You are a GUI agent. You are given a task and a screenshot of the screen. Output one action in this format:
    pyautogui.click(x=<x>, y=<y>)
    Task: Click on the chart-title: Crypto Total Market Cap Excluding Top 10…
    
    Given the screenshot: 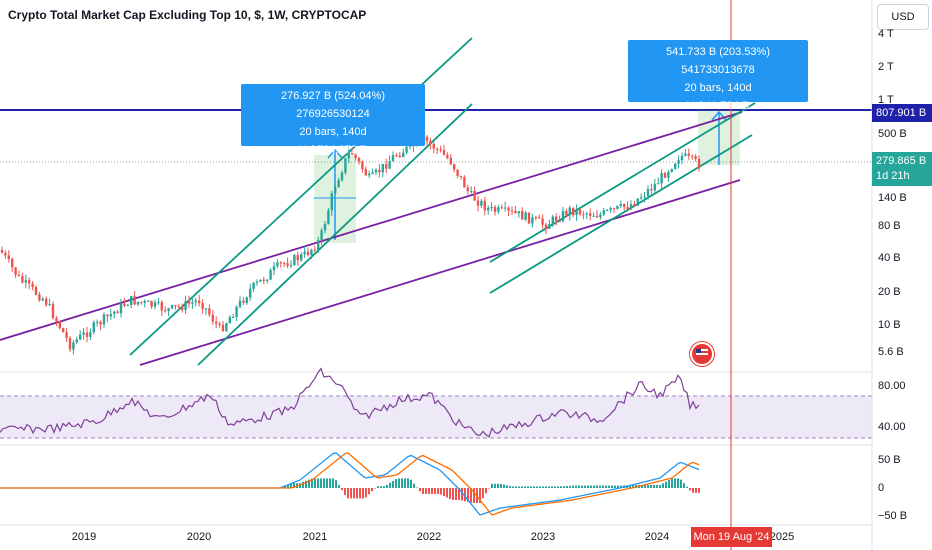 What is the action you would take?
    pyautogui.click(x=187, y=15)
    